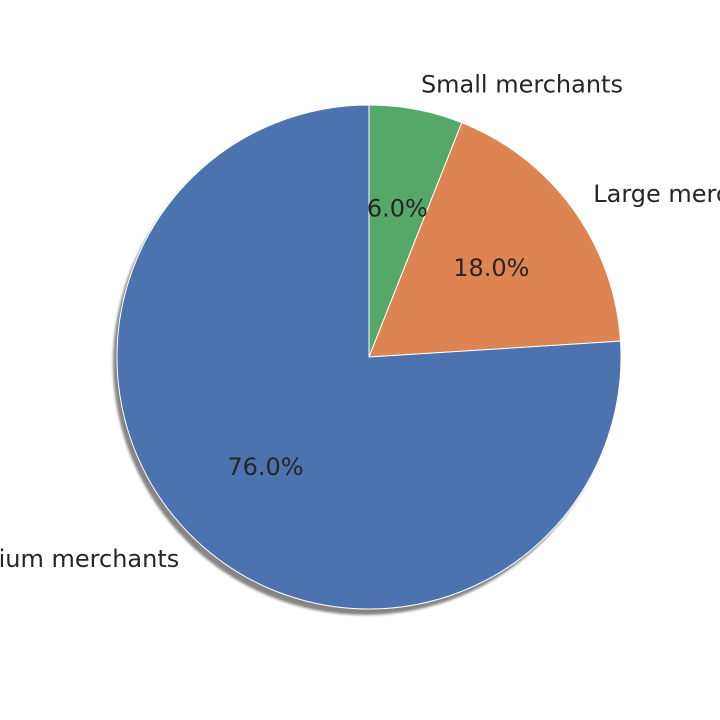 The height and width of the screenshot is (720, 720). What do you see at coordinates (89, 559) in the screenshot?
I see `category-label-medium-merchants: Medium merchants` at bounding box center [89, 559].